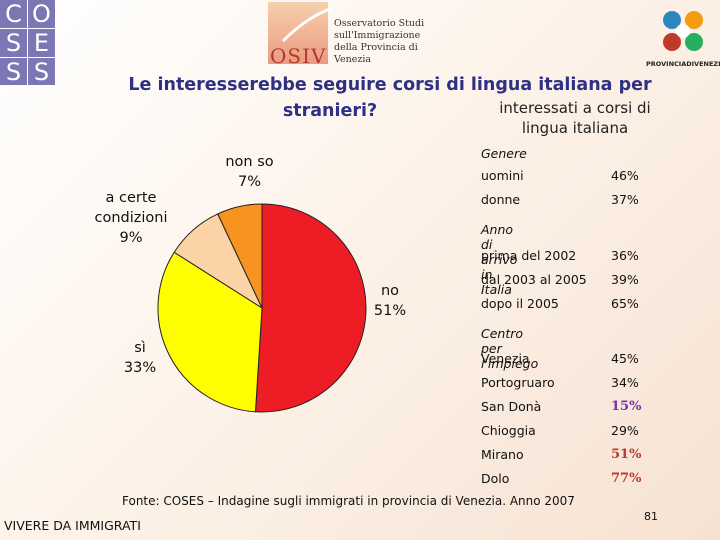 This screenshot has height=540, width=720. What do you see at coordinates (575, 118) in the screenshot?
I see `table-heading: interessati a corsi di lingua italiana` at bounding box center [575, 118].